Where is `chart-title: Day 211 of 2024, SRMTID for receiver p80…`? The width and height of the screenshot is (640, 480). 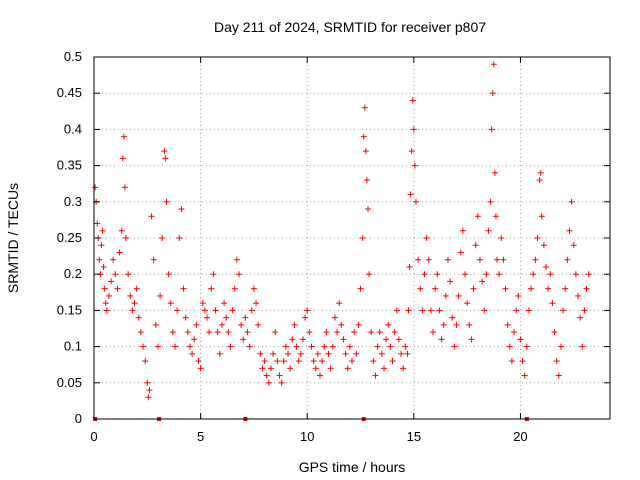
chart-title: Day 211 of 2024, SRMTID for receiver p80… is located at coordinates (350, 27).